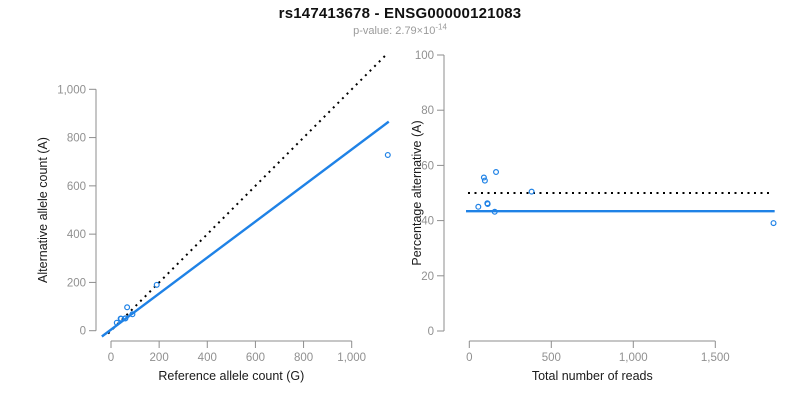  Describe the element at coordinates (427, 222) in the screenshot. I see `y-tick-label: 40` at that location.